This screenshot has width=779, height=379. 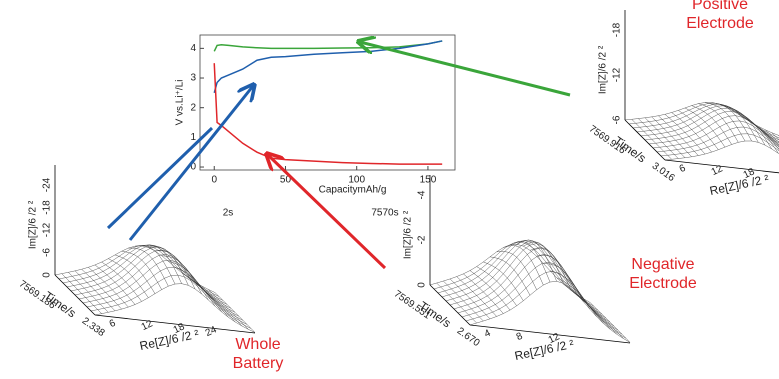 I want to click on panel-label: Negative, so click(x=662, y=264).